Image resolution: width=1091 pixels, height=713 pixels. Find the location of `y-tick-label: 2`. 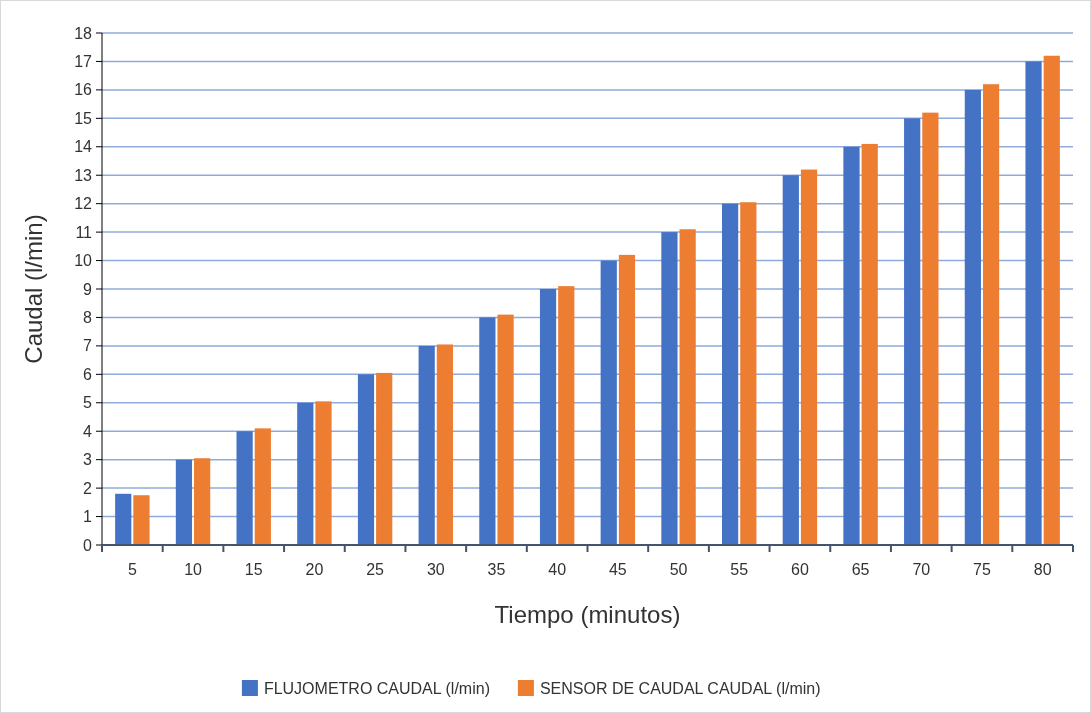

y-tick-label: 2 is located at coordinates (88, 488).